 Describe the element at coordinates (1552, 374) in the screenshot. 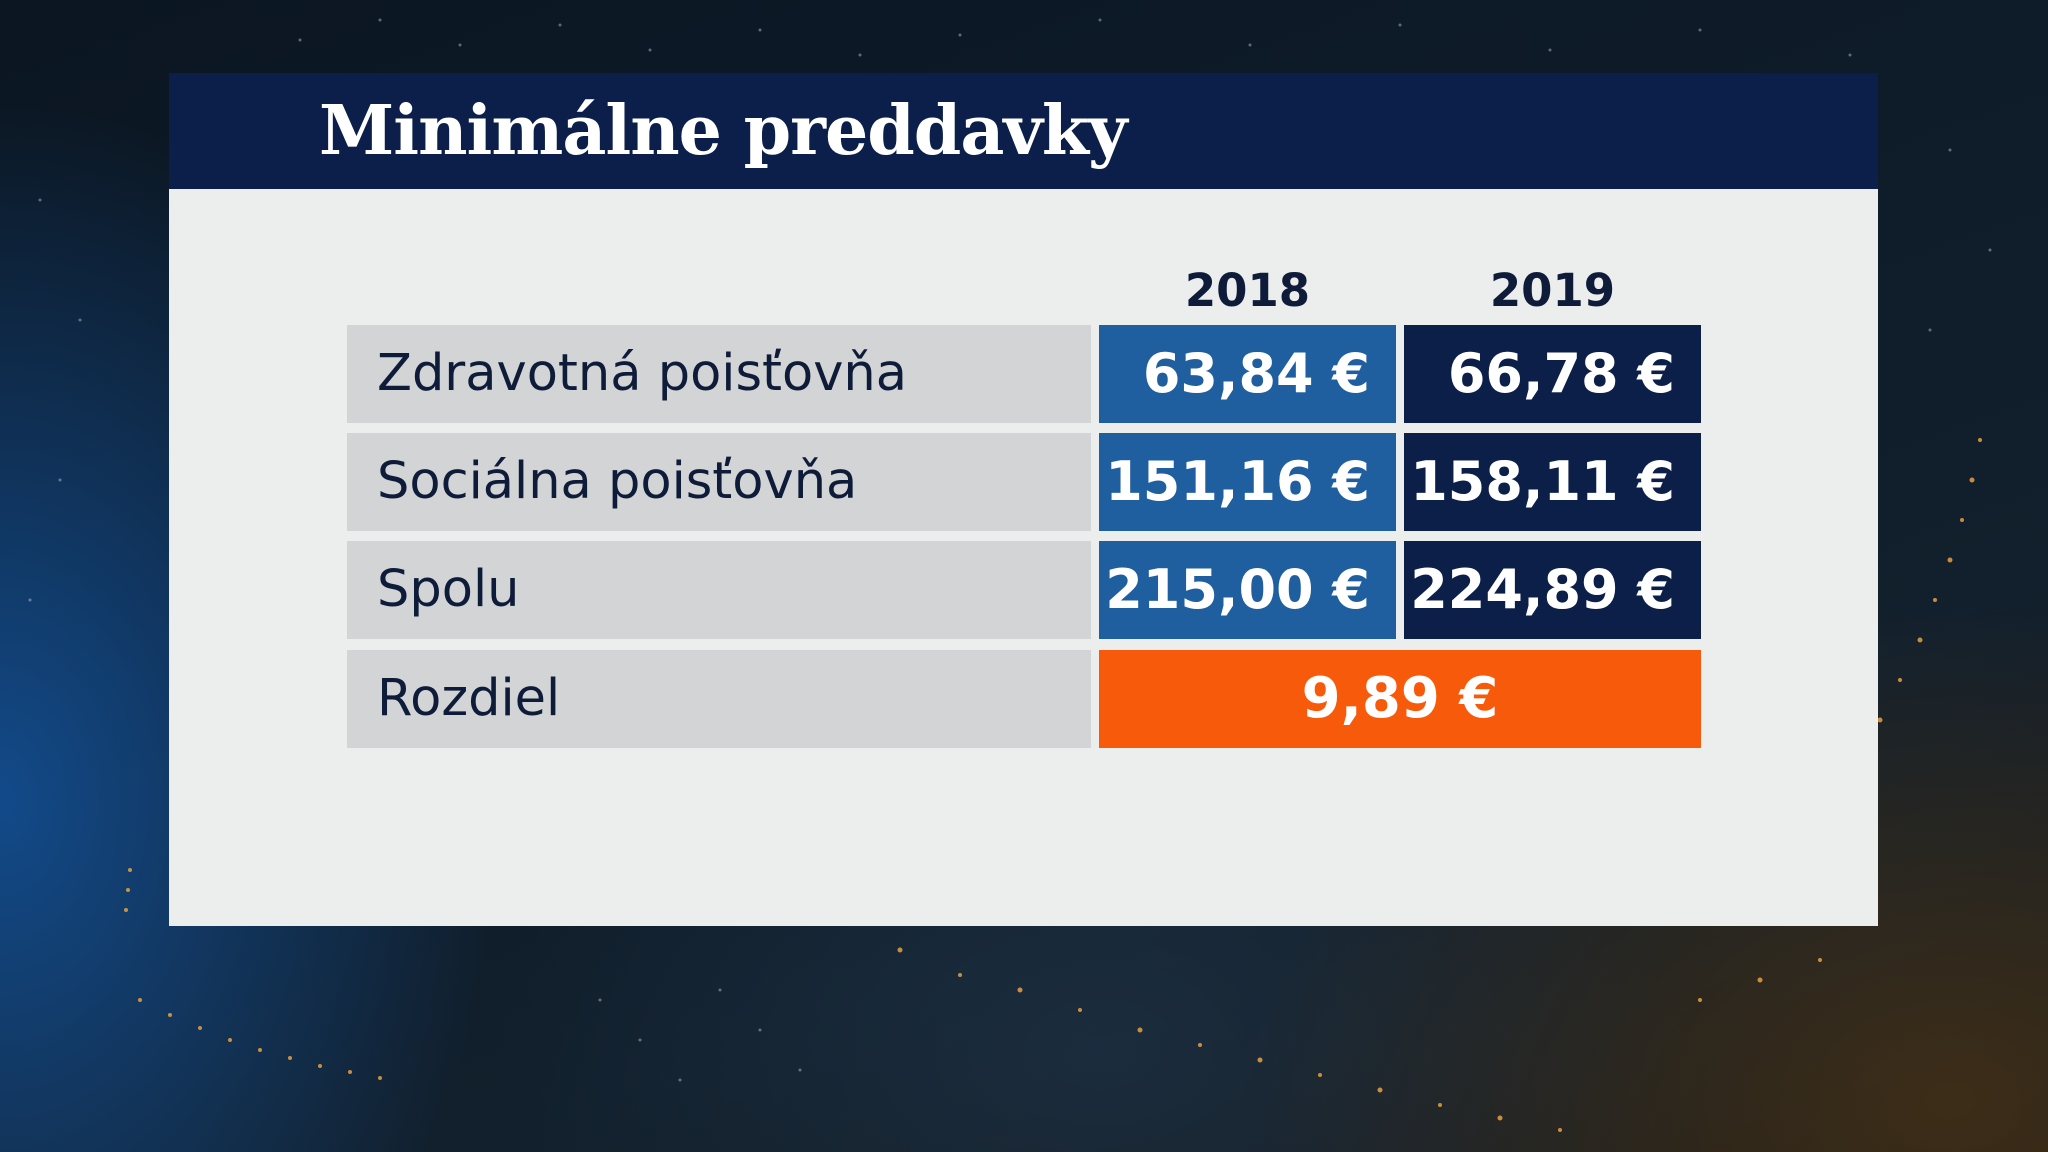

I see `cell-zdravotna-2019: 66,78 €` at that location.